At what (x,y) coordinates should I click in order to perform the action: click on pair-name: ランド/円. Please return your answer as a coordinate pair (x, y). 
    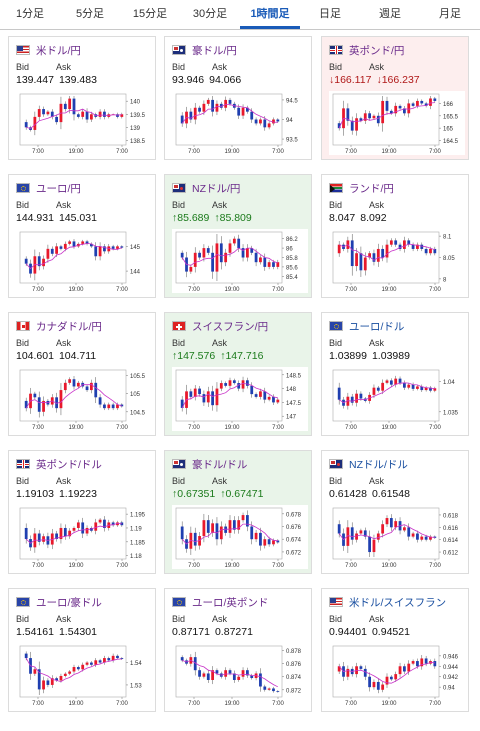
    Looking at the image, I should click on (371, 188).